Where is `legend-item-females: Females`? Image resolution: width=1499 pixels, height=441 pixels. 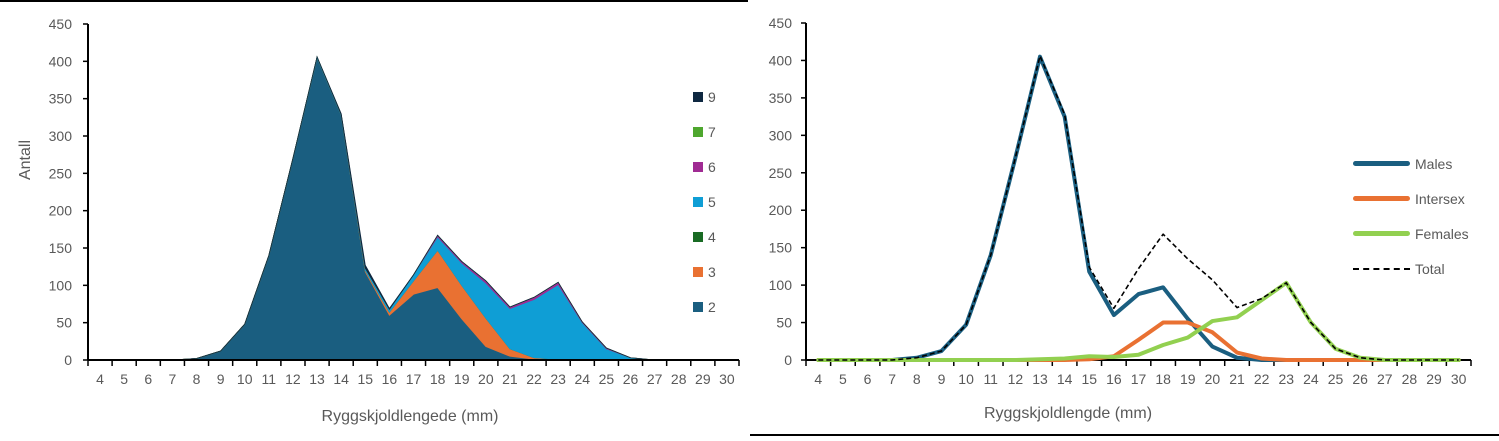
legend-item-females: Females is located at coordinates (1411, 233).